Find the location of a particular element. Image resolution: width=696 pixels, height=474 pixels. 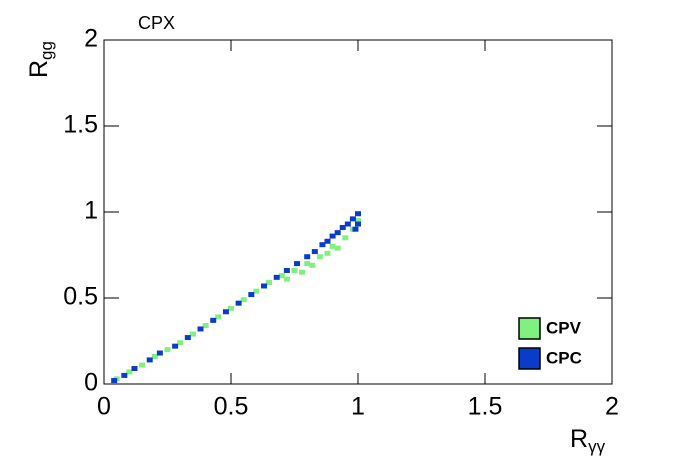

x-tick-label: 0.5 is located at coordinates (231, 407).